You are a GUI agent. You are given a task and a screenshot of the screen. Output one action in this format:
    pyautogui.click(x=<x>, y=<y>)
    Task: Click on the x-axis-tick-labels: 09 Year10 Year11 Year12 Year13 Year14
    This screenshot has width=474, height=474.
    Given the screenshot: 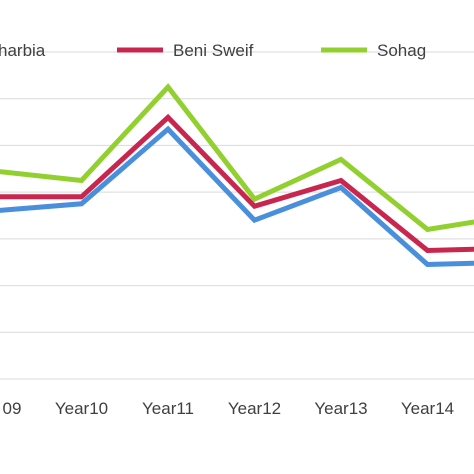 What is the action you would take?
    pyautogui.click(x=229, y=408)
    